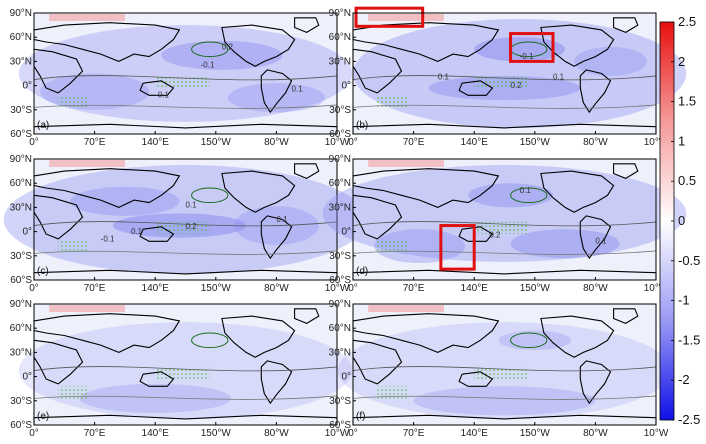  I want to click on panel-d-warm-anomaly, so click(406, 163).